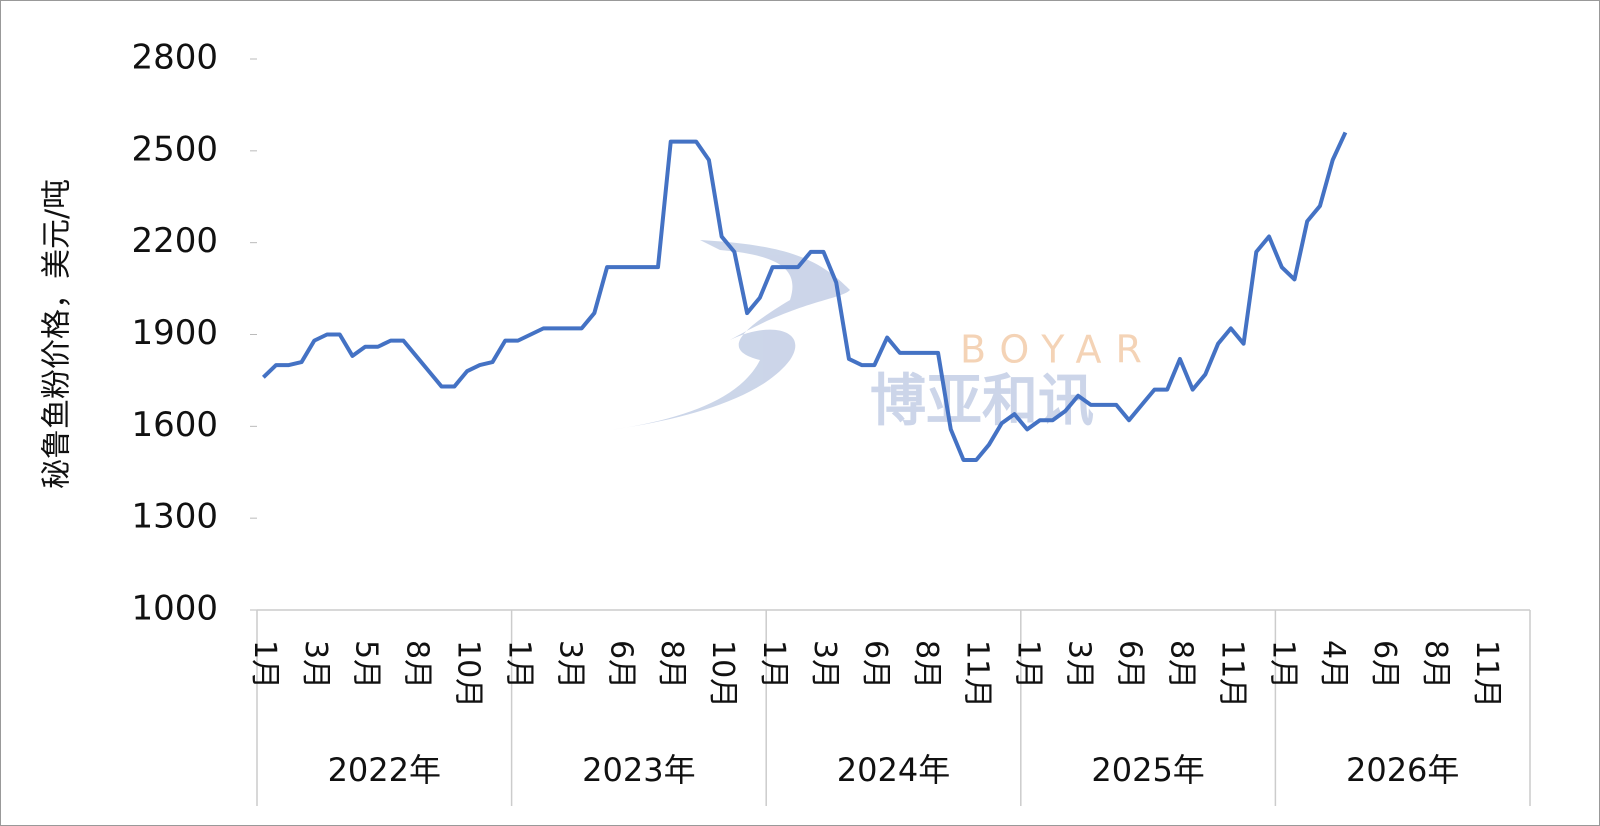 Image resolution: width=1600 pixels, height=826 pixels. What do you see at coordinates (174, 333) in the screenshot?
I see `y-tick-label: 1900` at bounding box center [174, 333].